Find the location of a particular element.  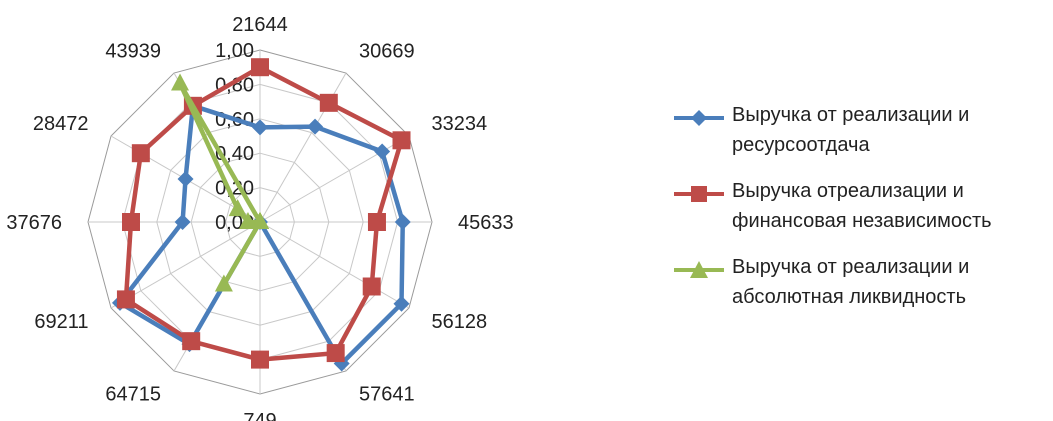

category-label: 56128 is located at coordinates (459, 322).